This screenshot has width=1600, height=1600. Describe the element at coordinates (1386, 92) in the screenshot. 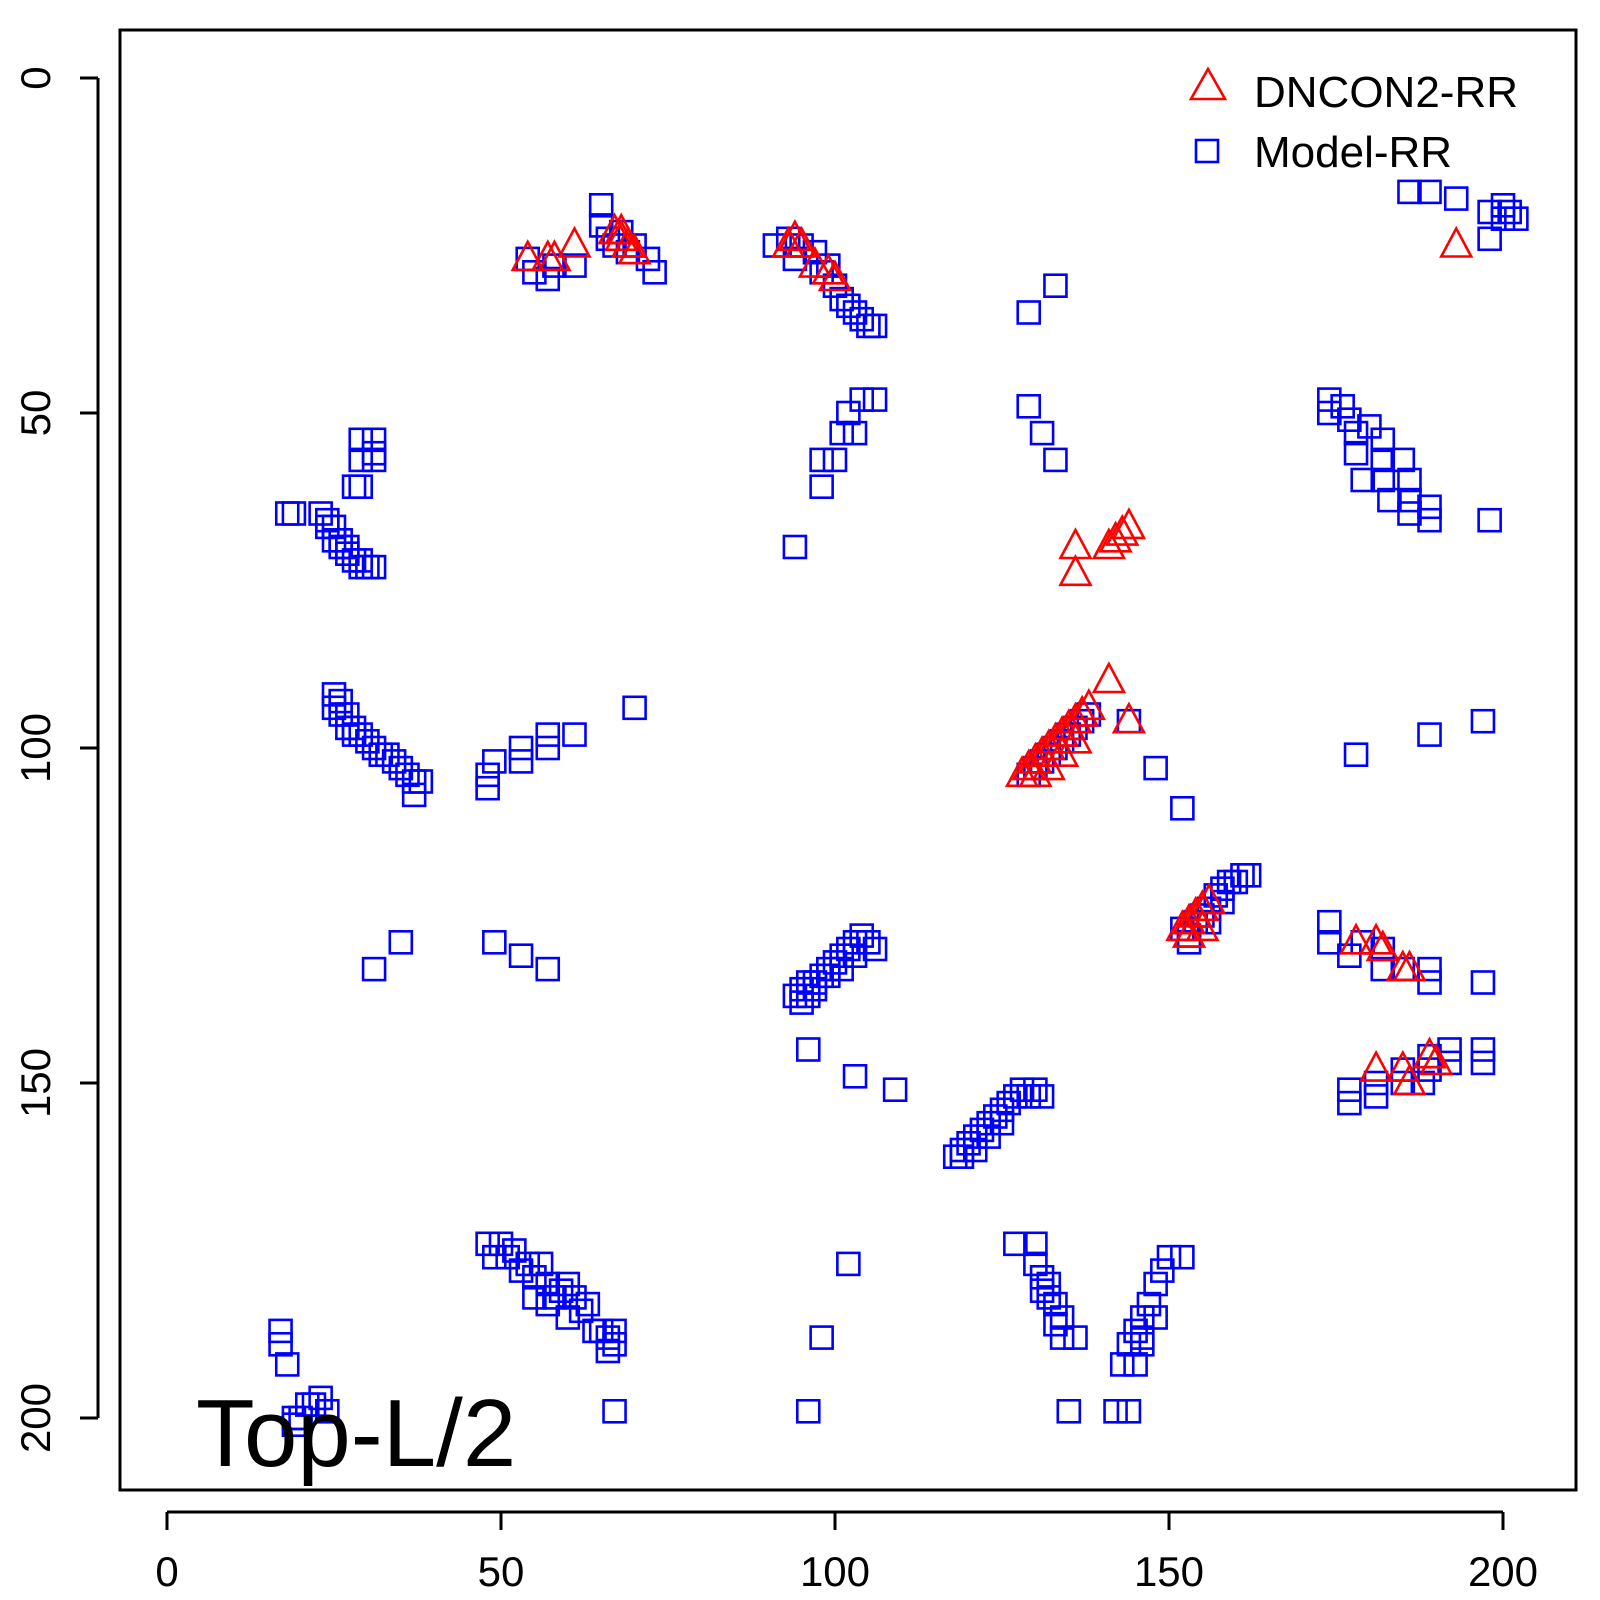

I see `legend-label-dncon2: DNCON2-RR` at that location.